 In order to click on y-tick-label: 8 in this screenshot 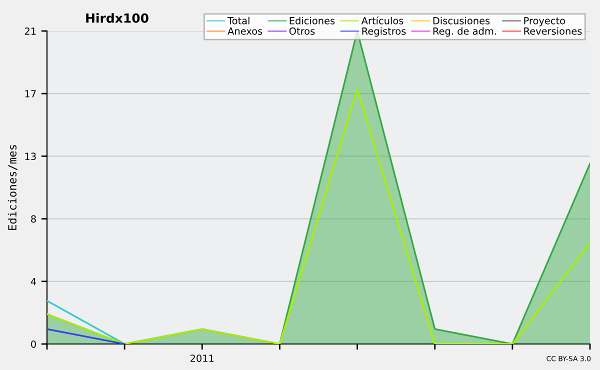, I will do `click(33, 219)`.